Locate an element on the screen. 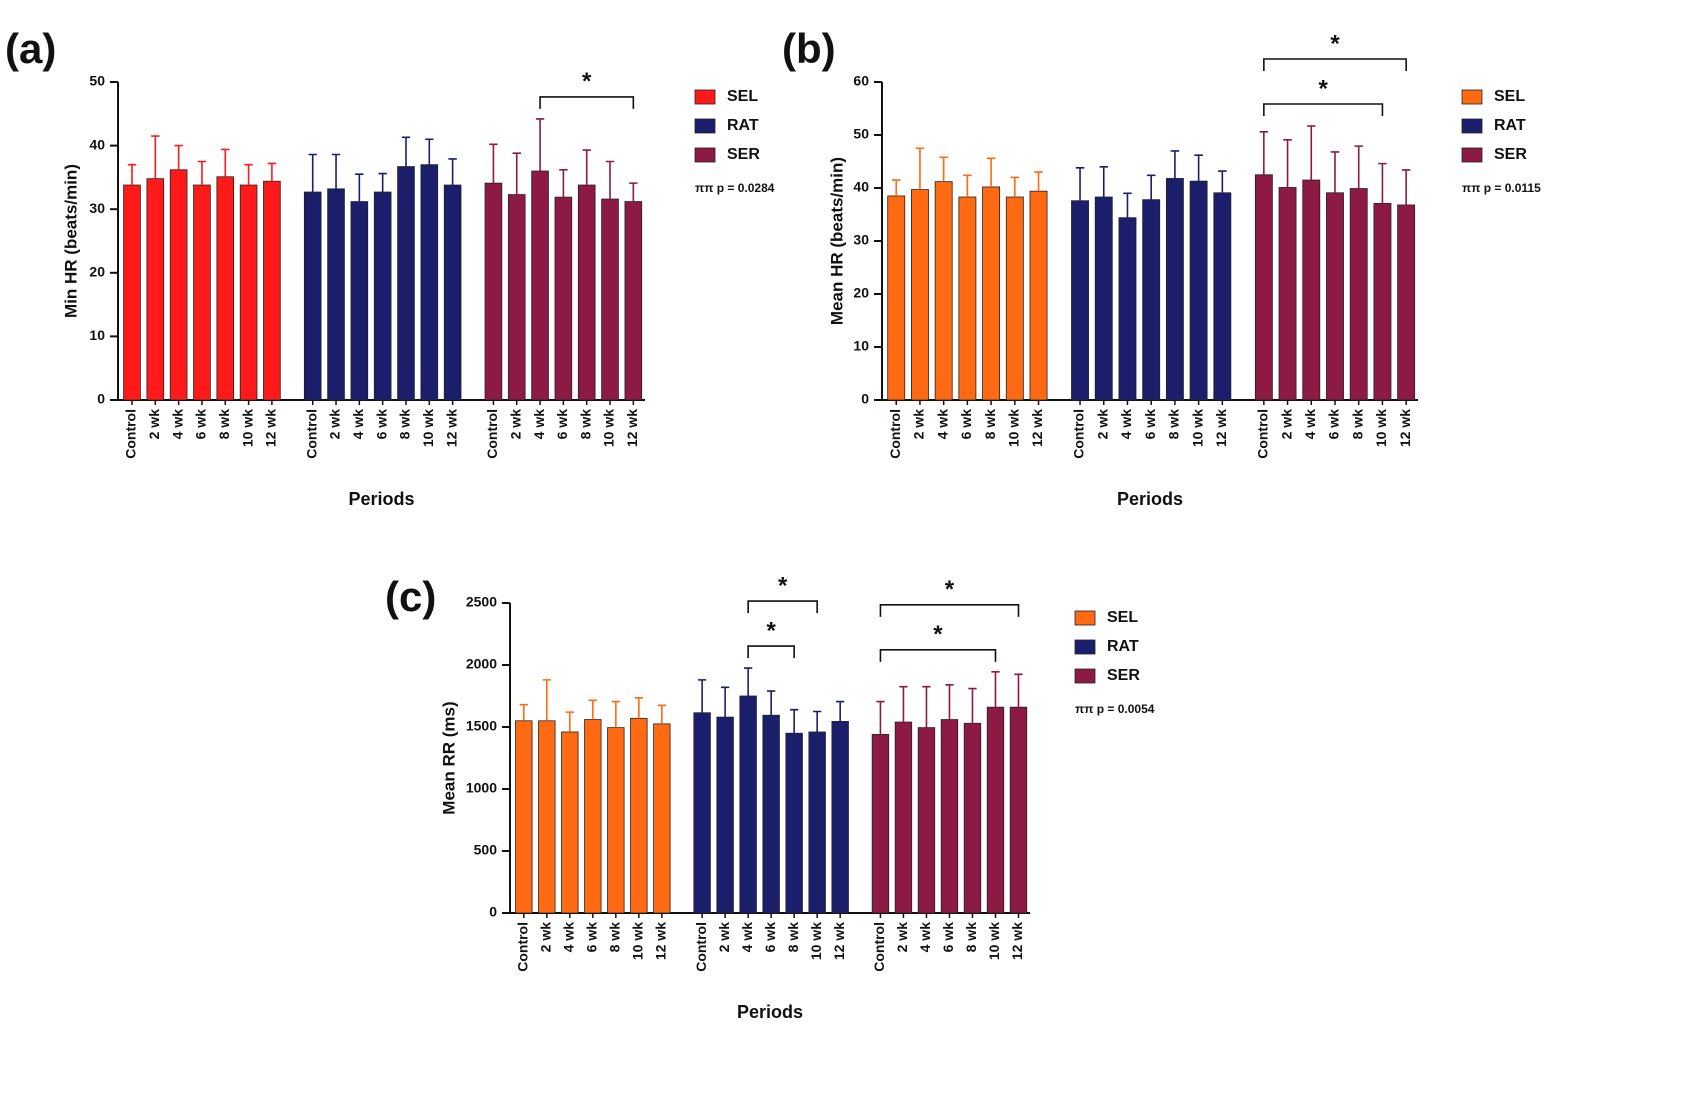  y-tick-label: 50 is located at coordinates (861, 134).